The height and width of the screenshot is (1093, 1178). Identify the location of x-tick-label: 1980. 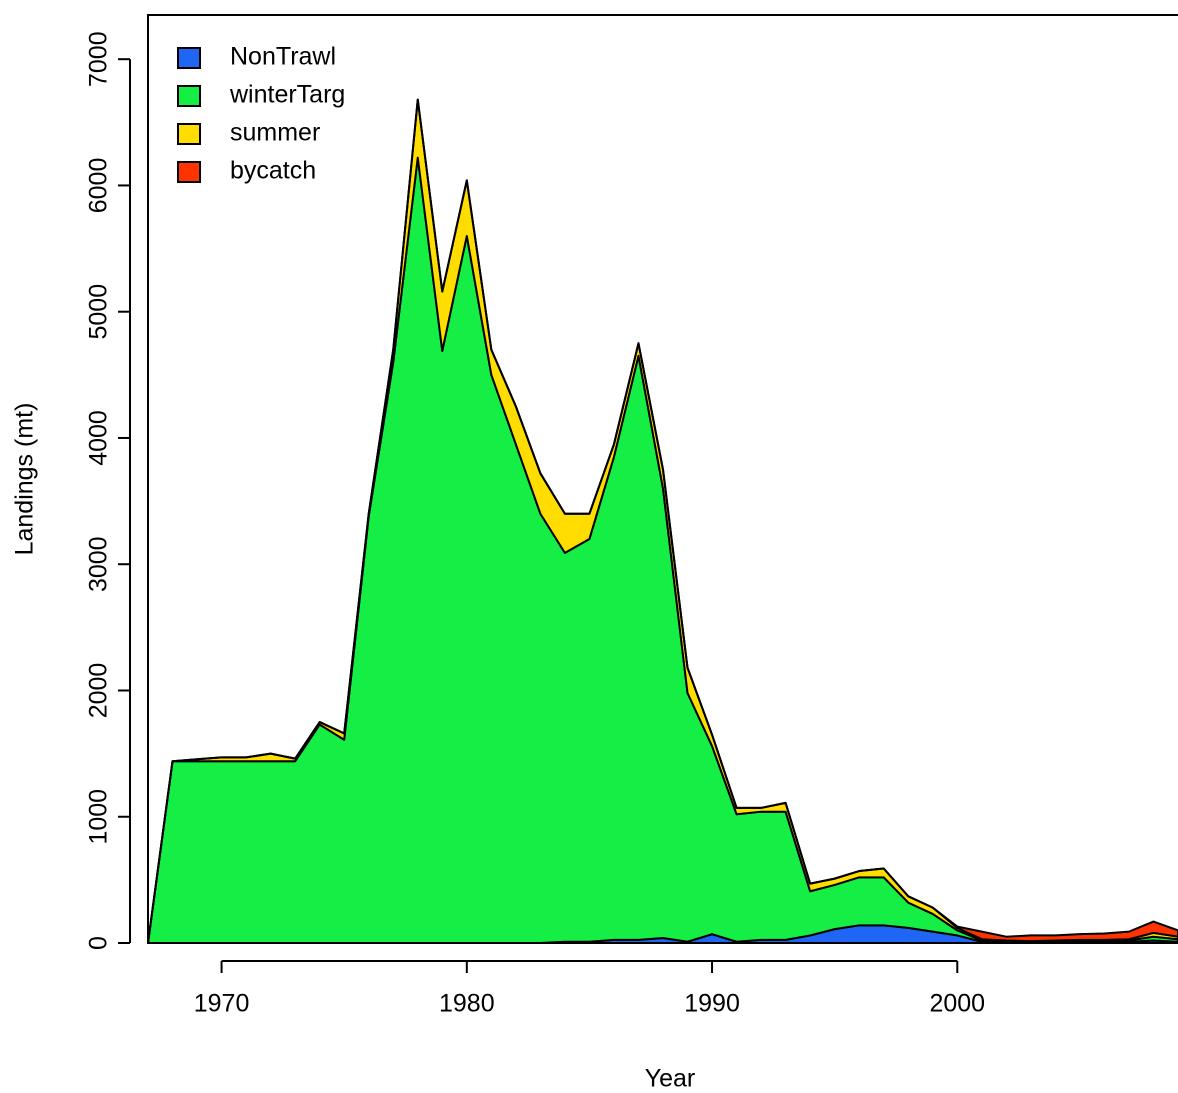
(467, 1004).